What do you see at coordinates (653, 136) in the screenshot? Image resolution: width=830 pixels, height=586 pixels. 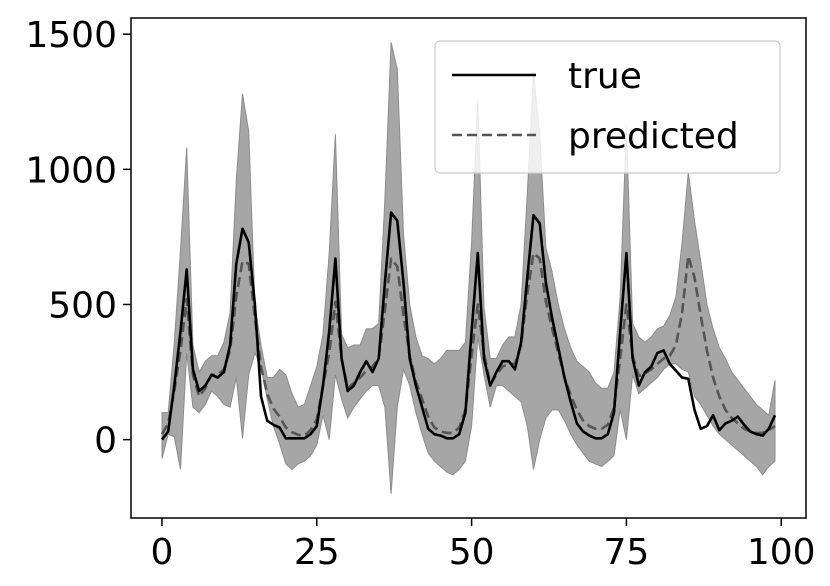 I see `legend-label-predicted: predicted` at bounding box center [653, 136].